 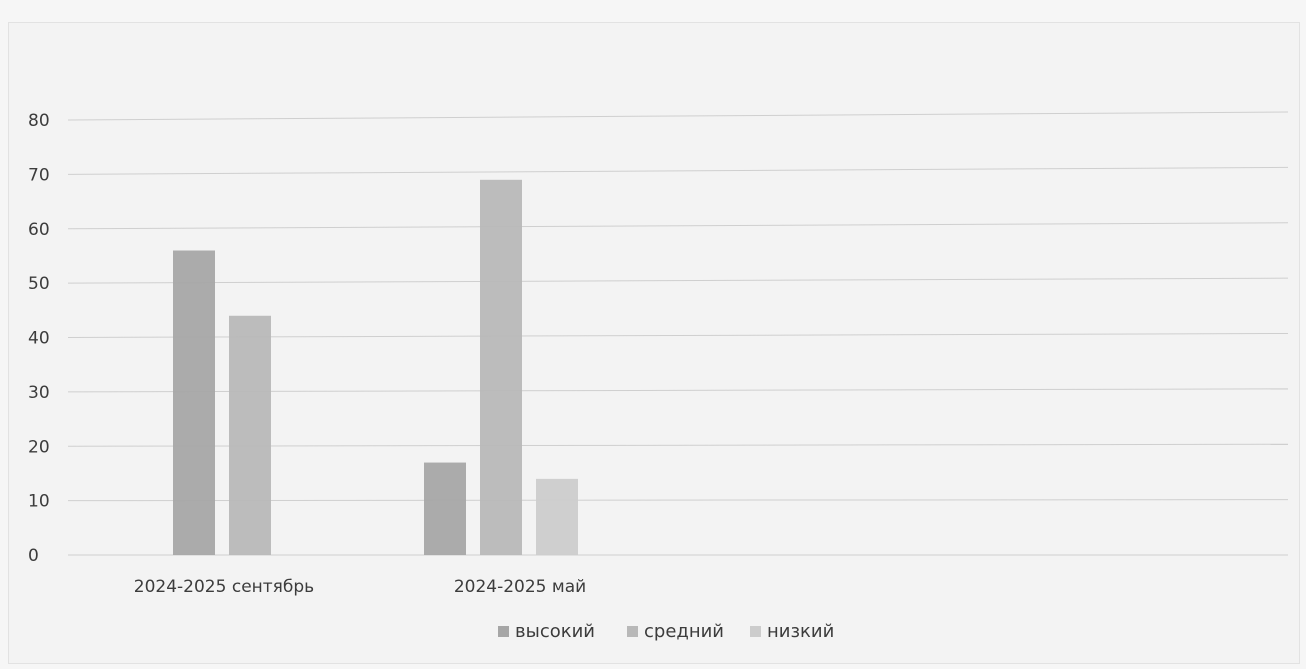 What do you see at coordinates (503, 631) in the screenshot?
I see `legend-swatch-высокий` at bounding box center [503, 631].